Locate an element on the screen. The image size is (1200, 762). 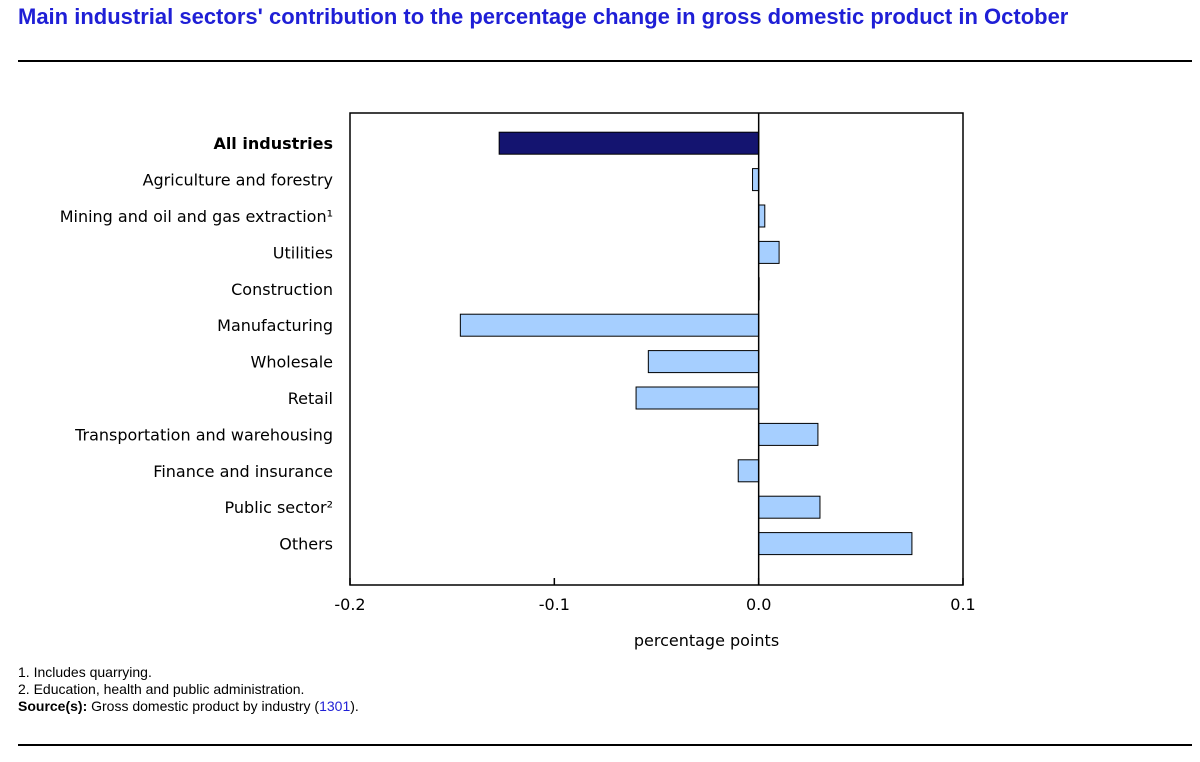
category-label: Mining and oil and gas extraction¹ is located at coordinates (196, 216).